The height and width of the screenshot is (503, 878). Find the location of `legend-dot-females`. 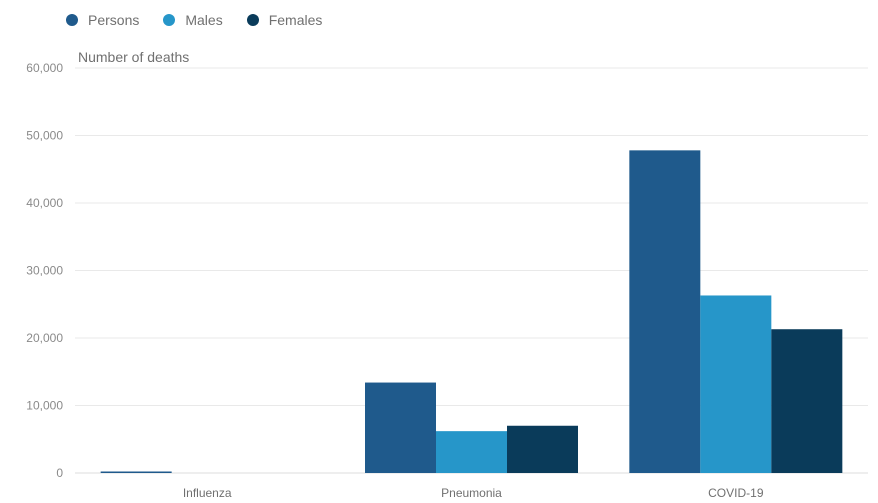

legend-dot-females is located at coordinates (252, 20).